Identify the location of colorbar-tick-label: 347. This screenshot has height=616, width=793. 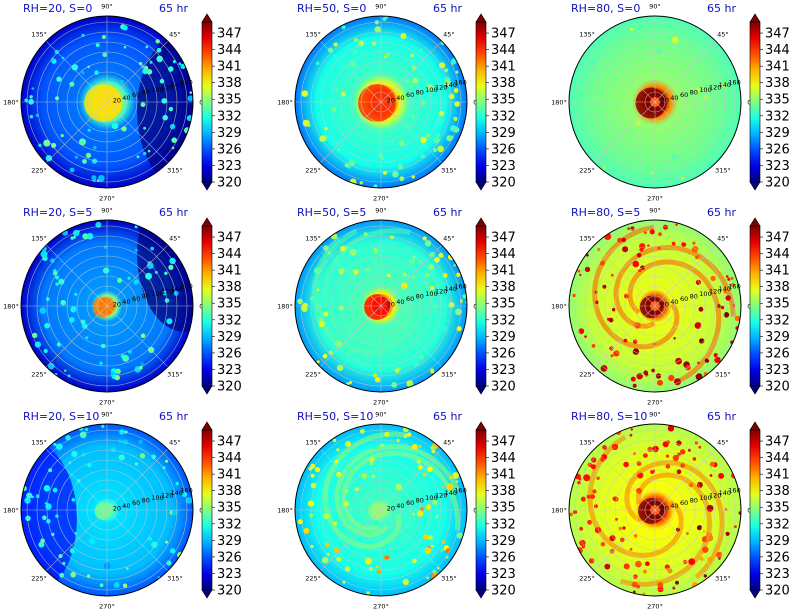
(229, 34).